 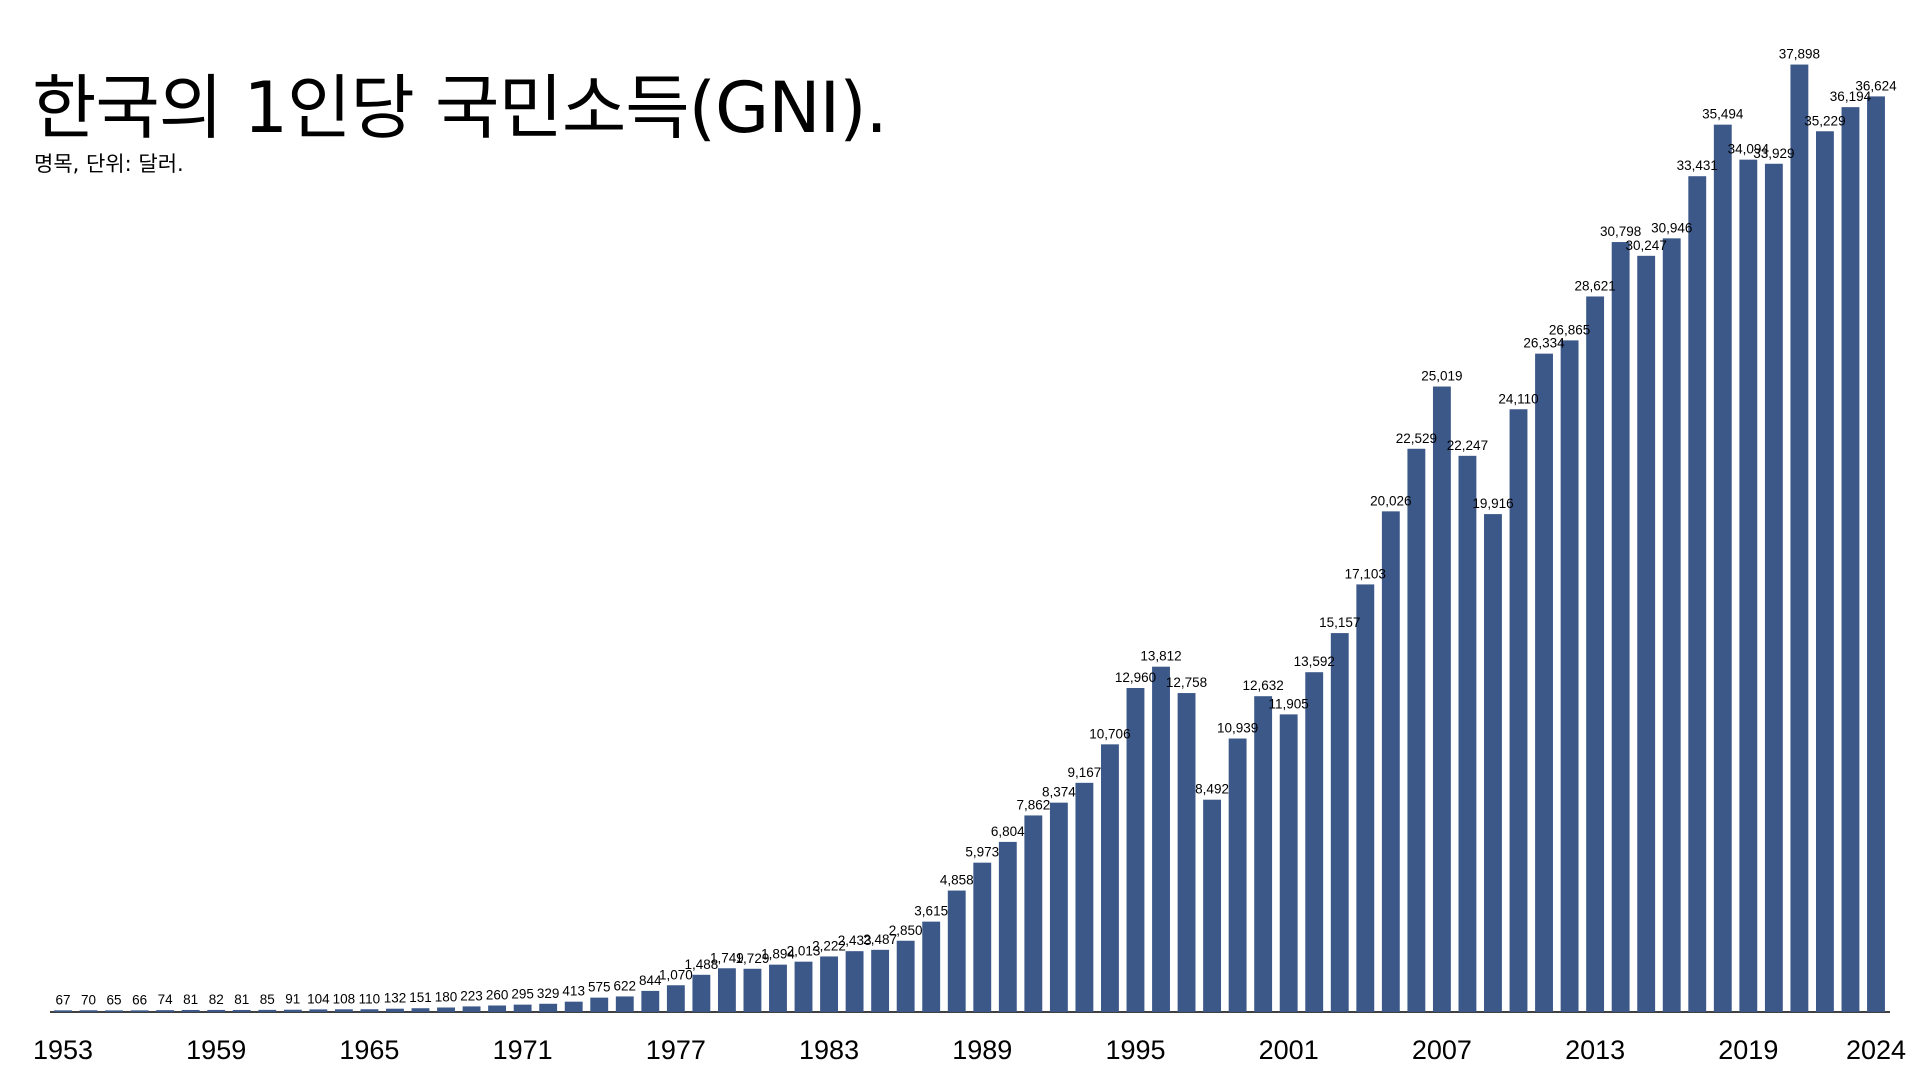 What do you see at coordinates (1365, 573) in the screenshot?
I see `data-label-2004: 17,103` at bounding box center [1365, 573].